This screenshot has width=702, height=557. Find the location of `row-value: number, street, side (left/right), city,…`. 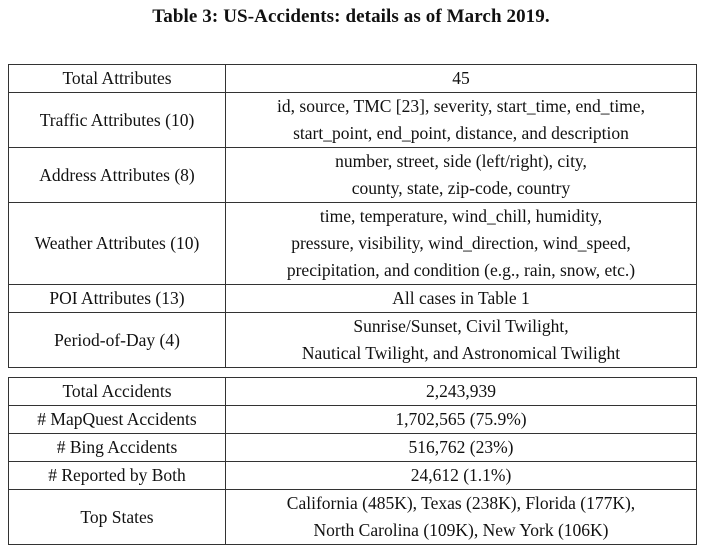

row-value: number, street, side (left/right), city,… is located at coordinates (461, 175).